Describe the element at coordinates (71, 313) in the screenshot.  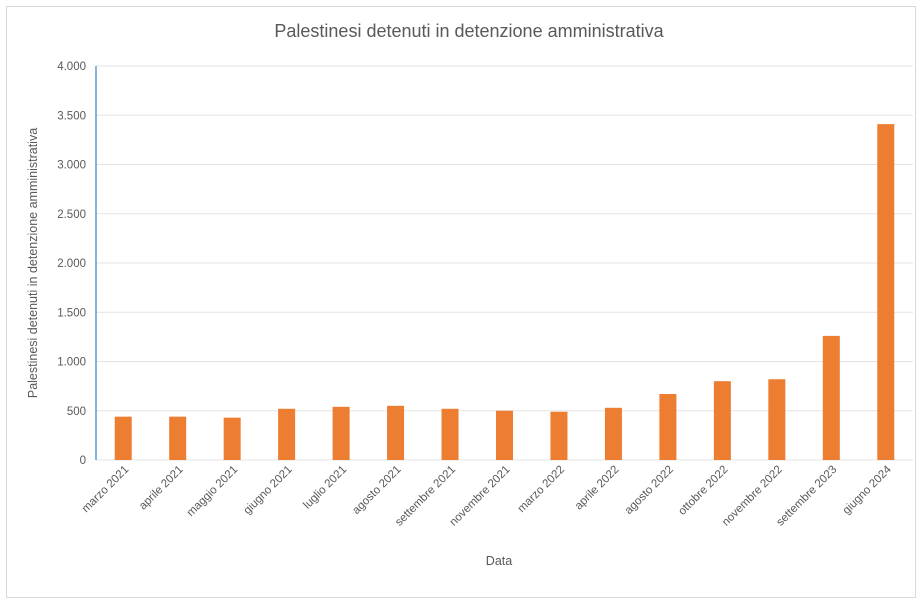
I see `y-tick-label: 1.500` at that location.